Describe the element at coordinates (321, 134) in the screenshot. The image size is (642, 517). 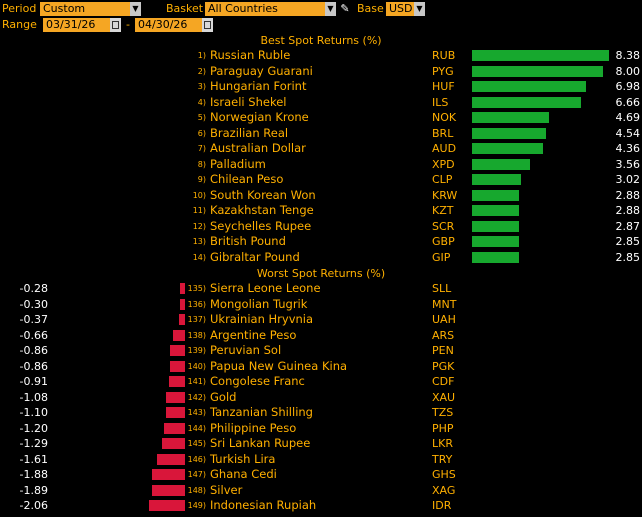
I see `best-row: 6) Brazilian Real BRL 4.54` at that location.